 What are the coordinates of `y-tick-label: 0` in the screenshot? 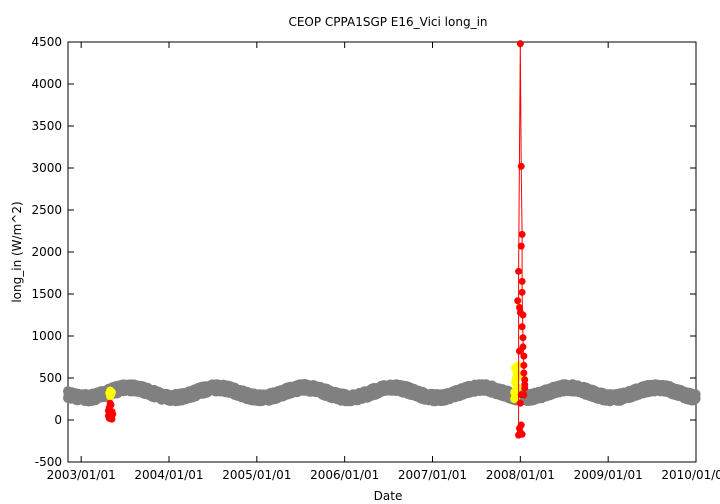 It's located at (58, 420).